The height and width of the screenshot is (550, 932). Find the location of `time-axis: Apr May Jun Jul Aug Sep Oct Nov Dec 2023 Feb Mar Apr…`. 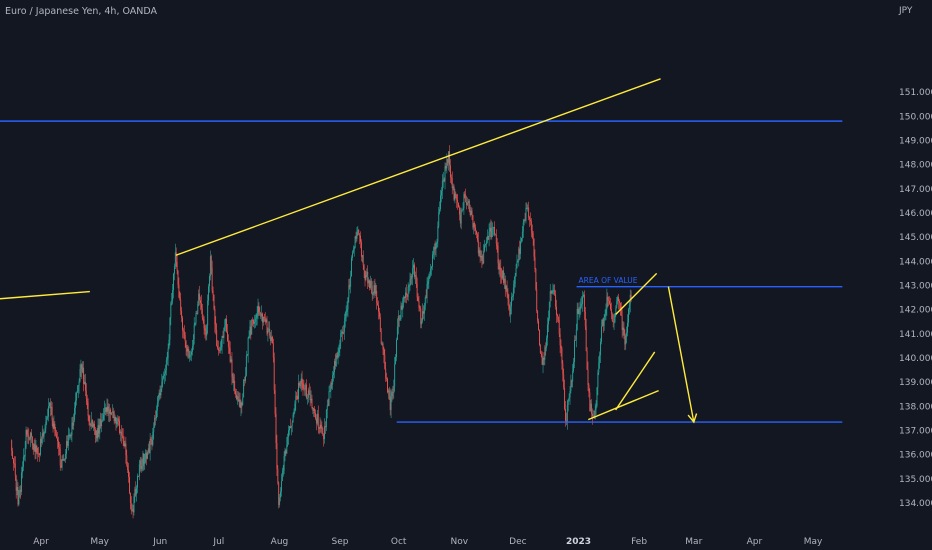

time-axis: Apr May Jun Jul Aug Sep Oct Nov Dec 2023 Feb Mar Apr… is located at coordinates (428, 542).